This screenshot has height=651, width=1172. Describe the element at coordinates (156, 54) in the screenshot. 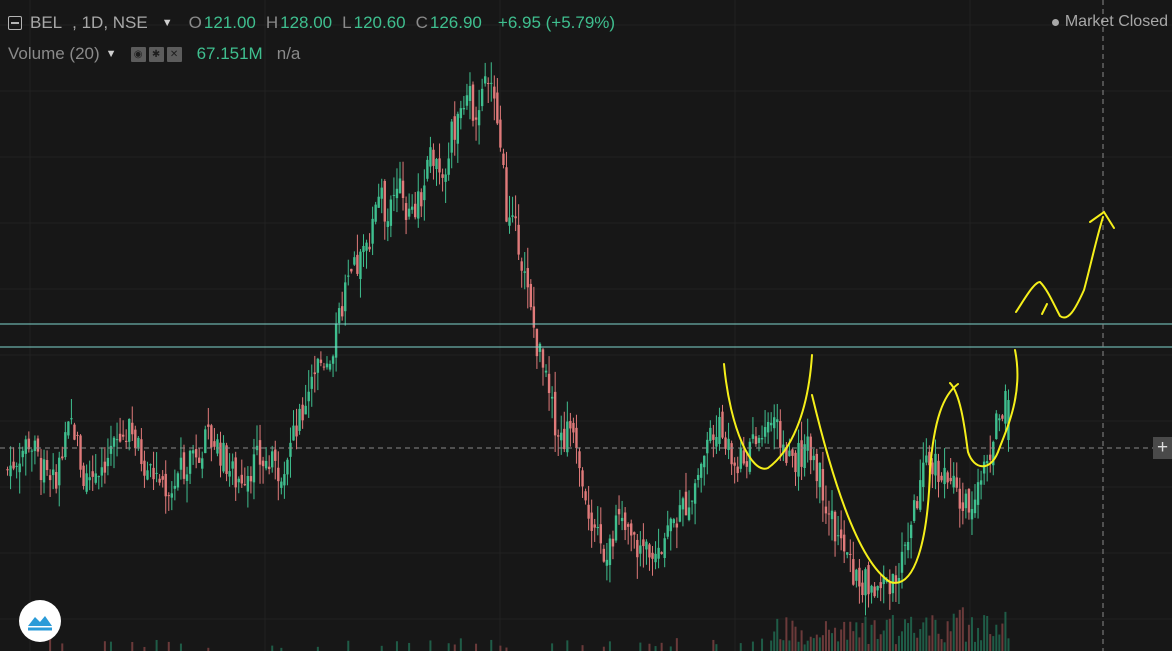

I see `gear-icon: ✱` at that location.